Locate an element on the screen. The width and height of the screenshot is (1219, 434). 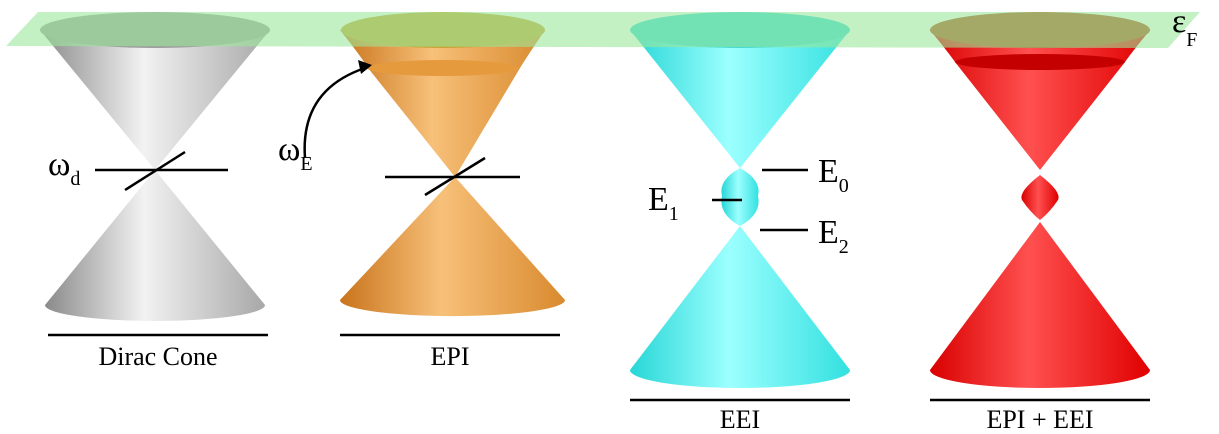
cone-dirac is located at coordinates (155, 166).